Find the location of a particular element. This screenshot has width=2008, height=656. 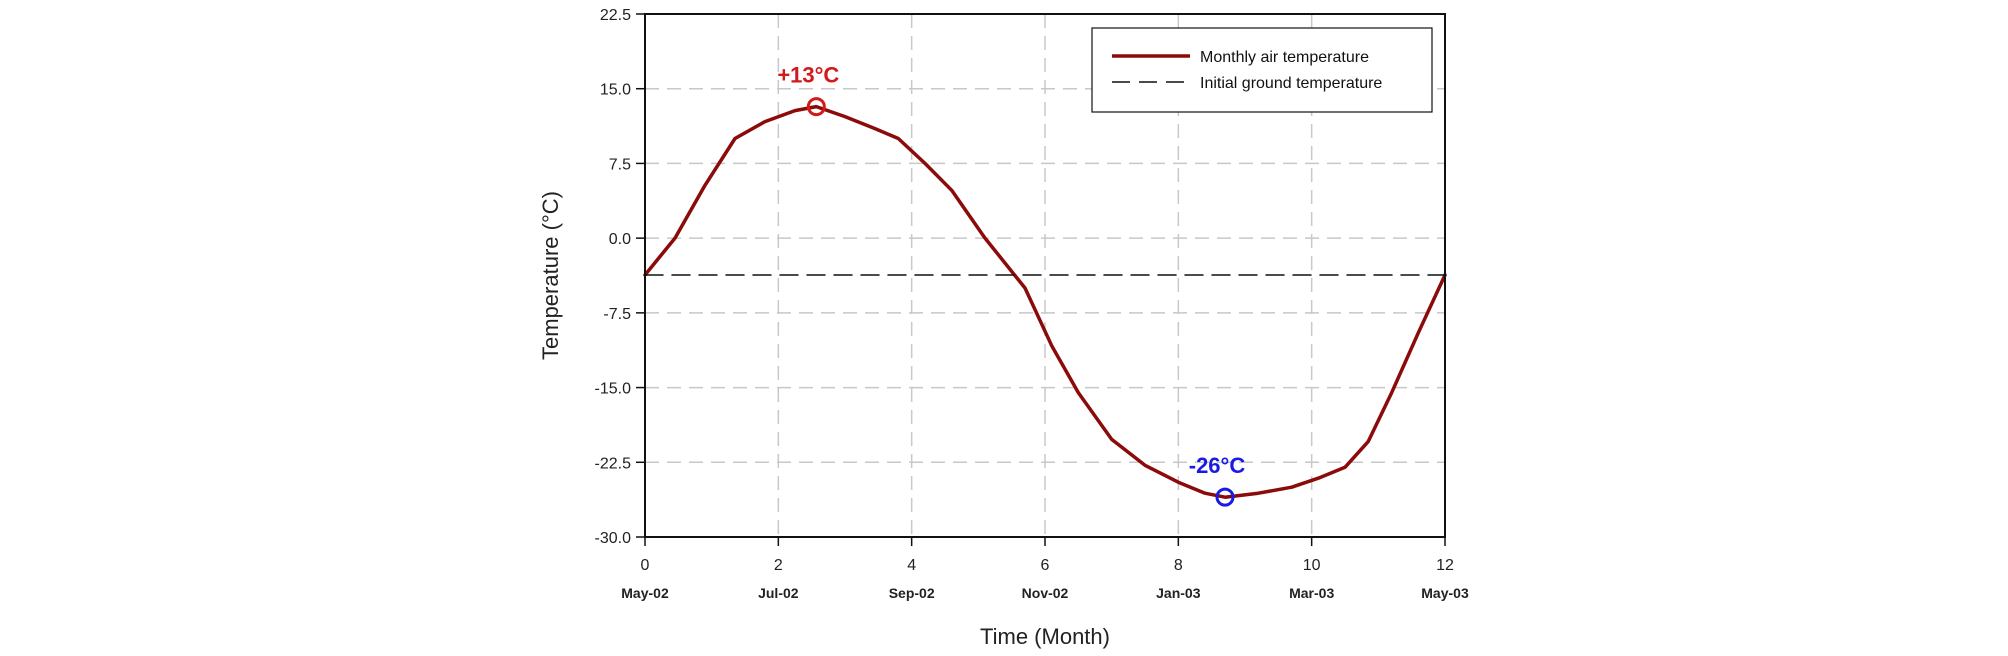

x-date-label: Sep-02 is located at coordinates (912, 593).